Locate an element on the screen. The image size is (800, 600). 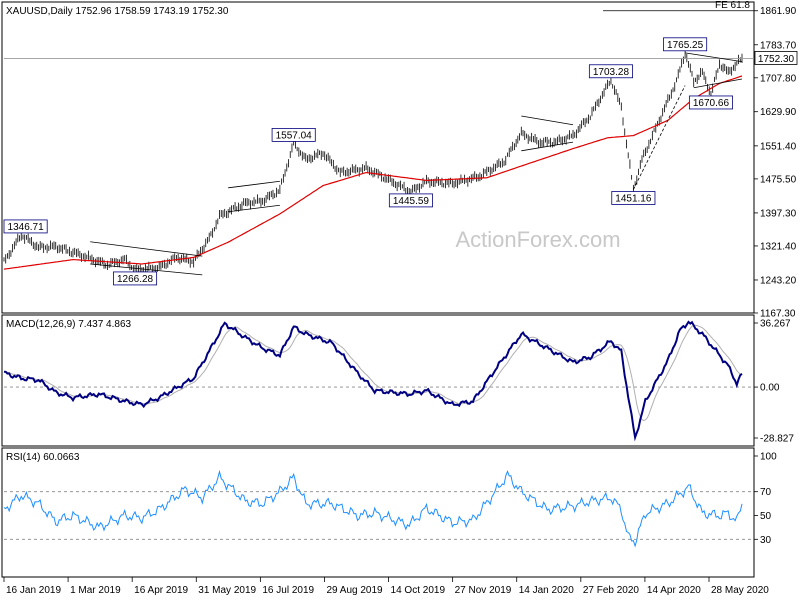
price-annotation: 1557.04 is located at coordinates (293, 135).